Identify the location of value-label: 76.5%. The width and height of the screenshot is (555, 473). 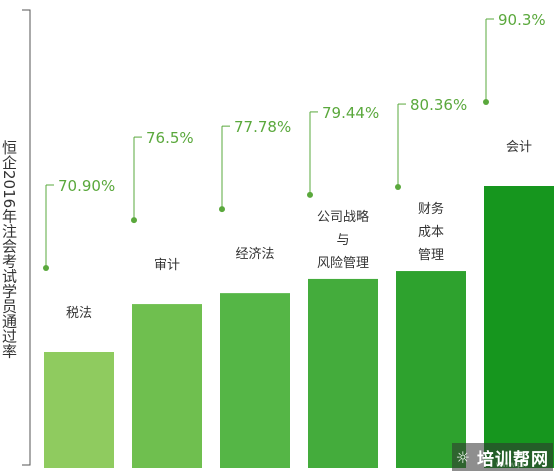
(170, 138).